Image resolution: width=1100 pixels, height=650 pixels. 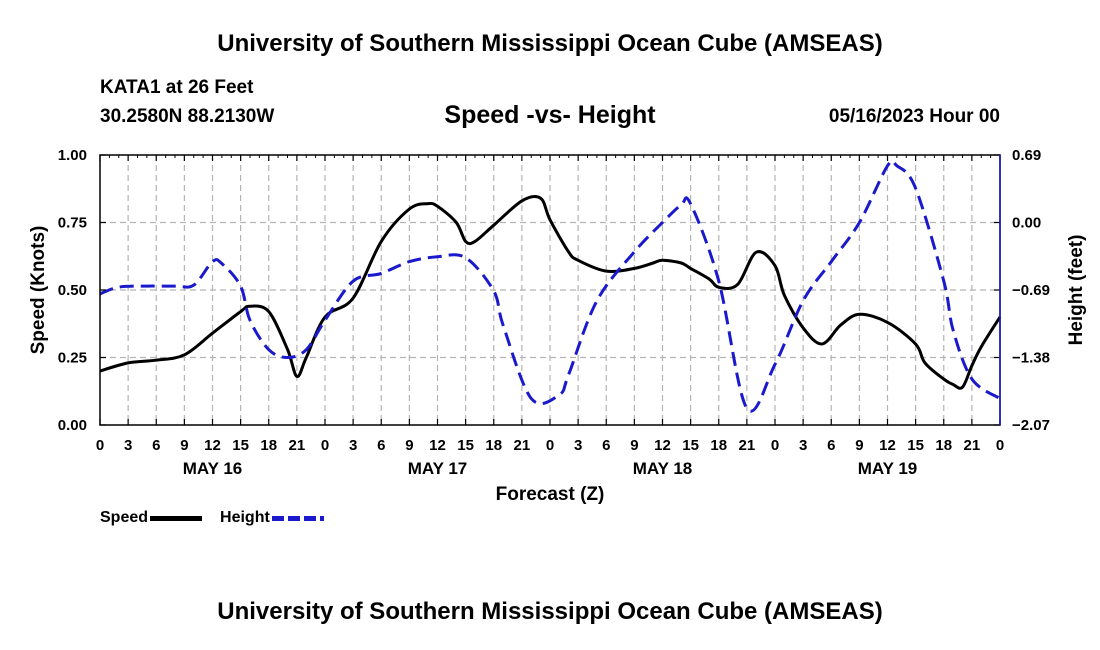 I want to click on y2-axis-label: Height (feet), so click(x=1076, y=290).